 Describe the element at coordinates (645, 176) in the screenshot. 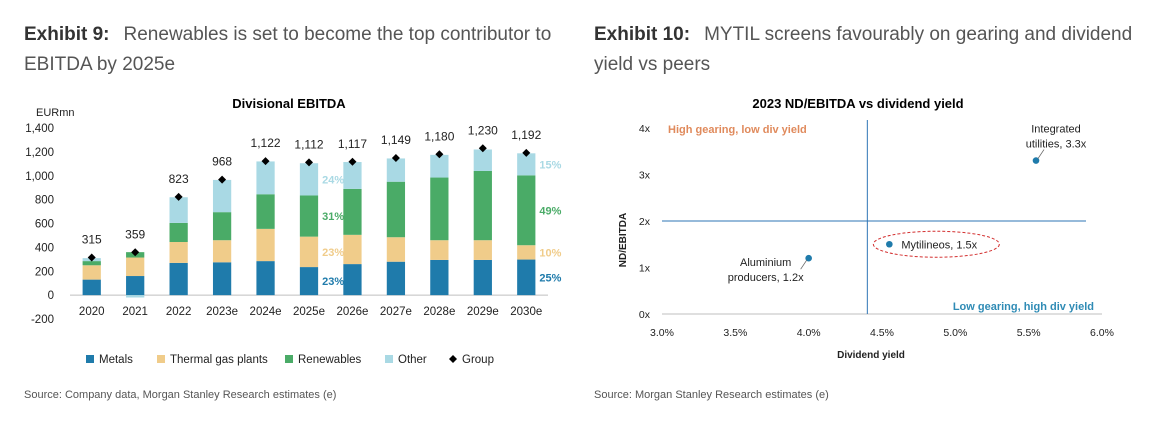

I see `scatter-y-tick-label: 3x` at that location.